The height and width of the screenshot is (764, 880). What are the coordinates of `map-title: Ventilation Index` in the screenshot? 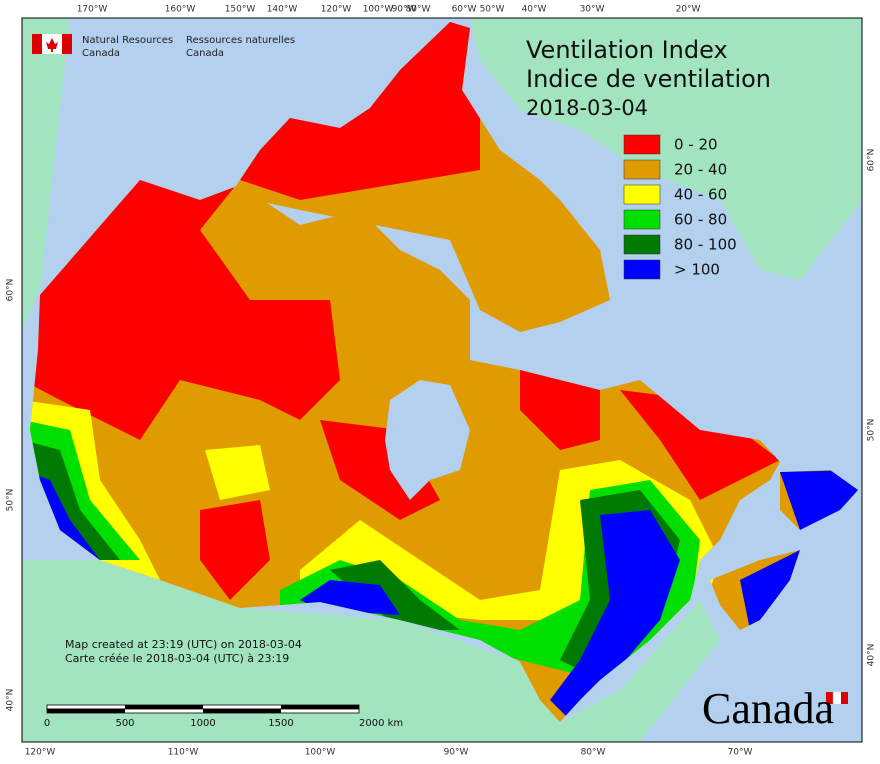 It's located at (627, 50).